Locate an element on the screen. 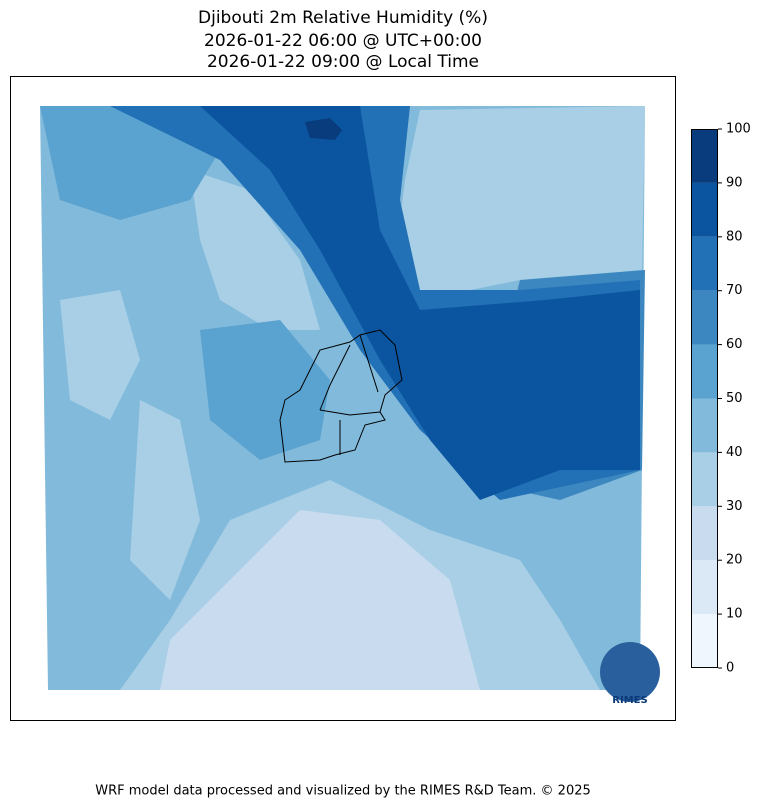  title-line: 2026-01-22 06:00 @ UTC+00:00 is located at coordinates (343, 41).